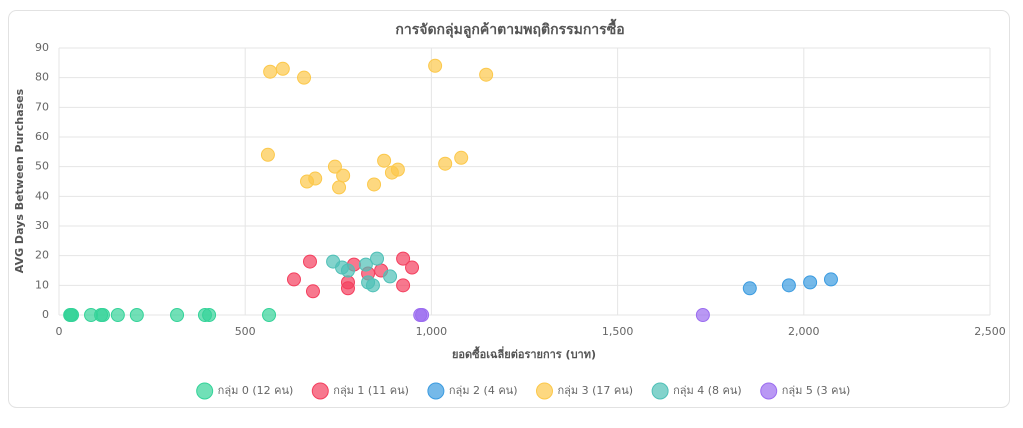  What do you see at coordinates (19, 180) in the screenshot?
I see `y-axis-title: AVG Days Between Purchases` at bounding box center [19, 180].